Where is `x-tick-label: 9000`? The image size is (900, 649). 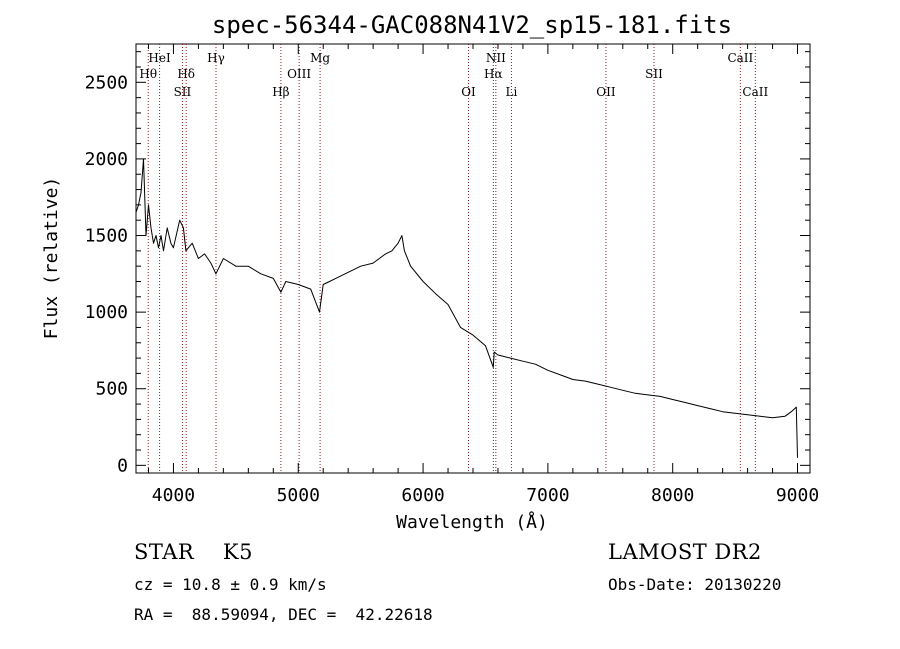 x-tick-label: 9000 is located at coordinates (797, 495).